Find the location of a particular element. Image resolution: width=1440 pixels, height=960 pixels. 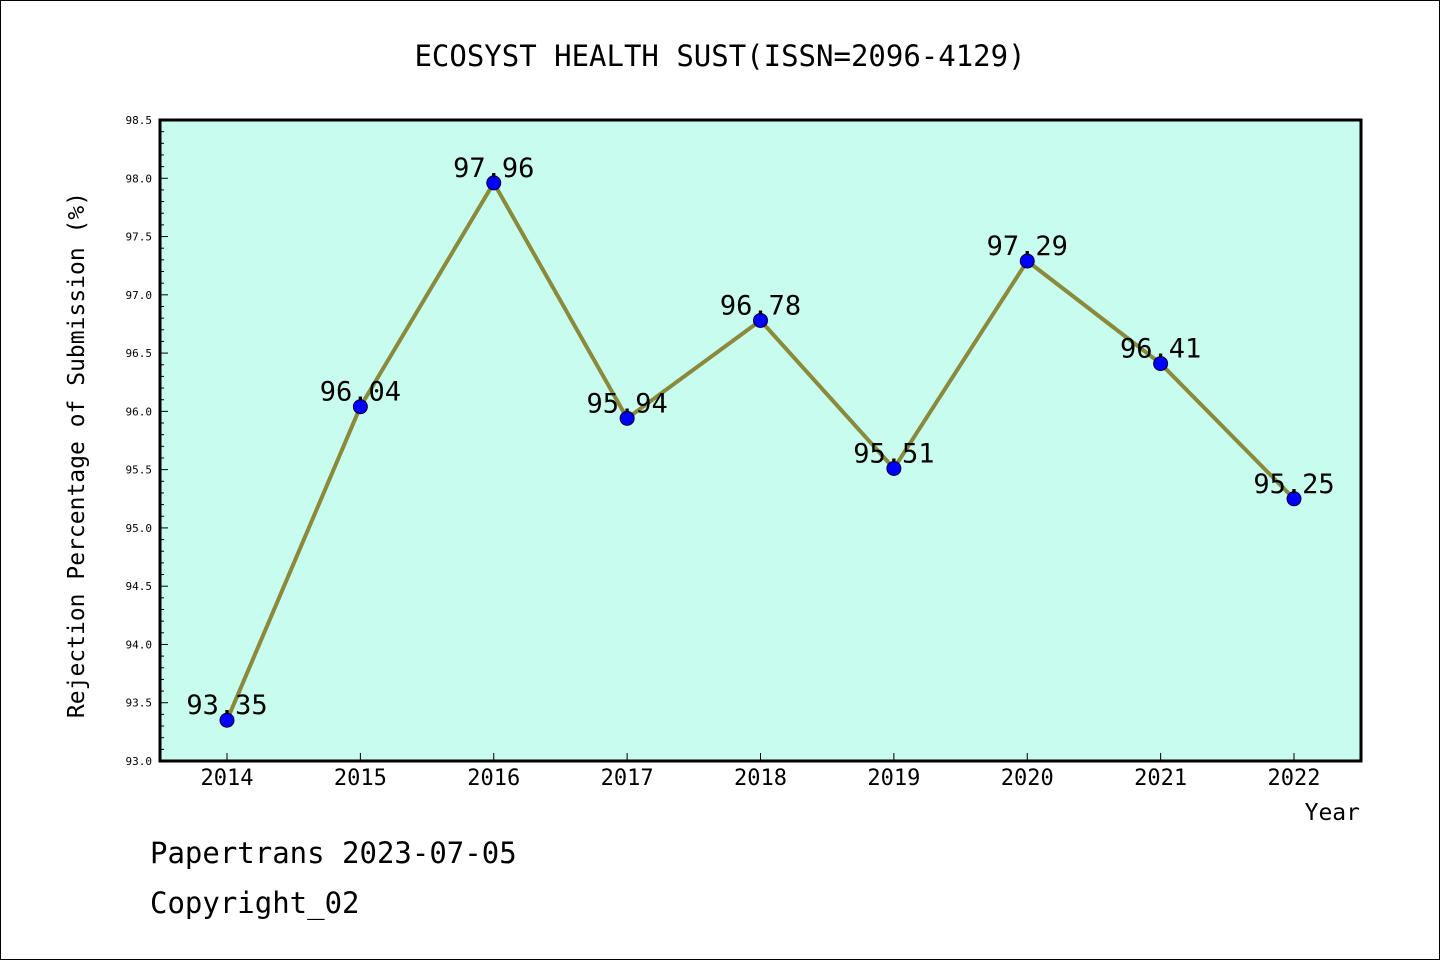

y-tick-label: 93.5 is located at coordinates (139, 703).